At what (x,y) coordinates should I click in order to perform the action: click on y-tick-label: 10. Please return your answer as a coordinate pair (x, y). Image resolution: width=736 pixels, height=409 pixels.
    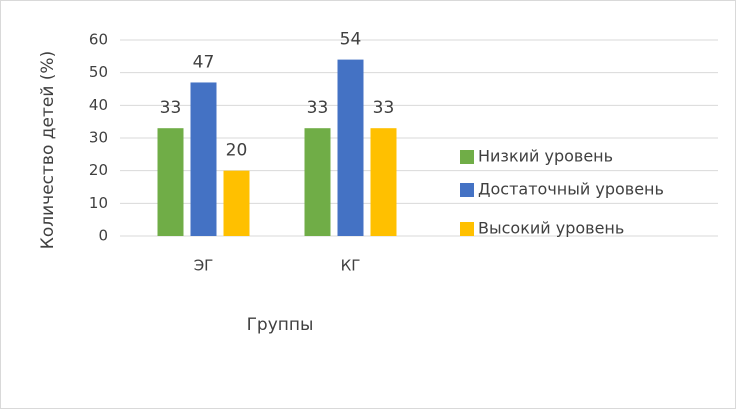
    Looking at the image, I should click on (98, 203).